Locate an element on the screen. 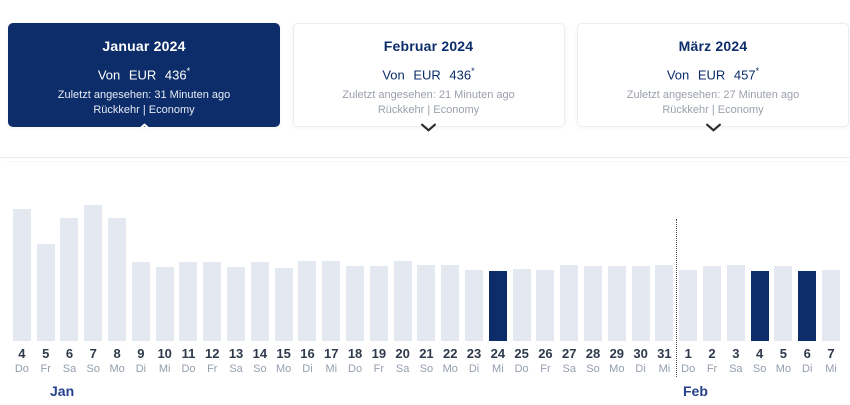 This screenshot has width=850, height=405. bar-column-jan-16: 16 Di is located at coordinates (308, 290).